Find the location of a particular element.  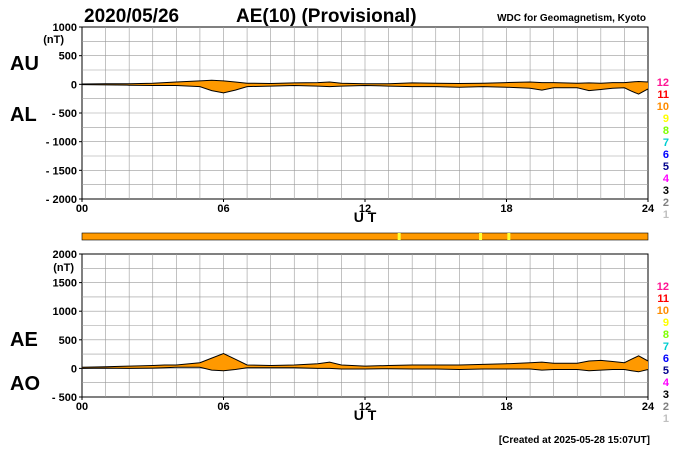

ae-ao-x-label: U T is located at coordinates (365, 415).